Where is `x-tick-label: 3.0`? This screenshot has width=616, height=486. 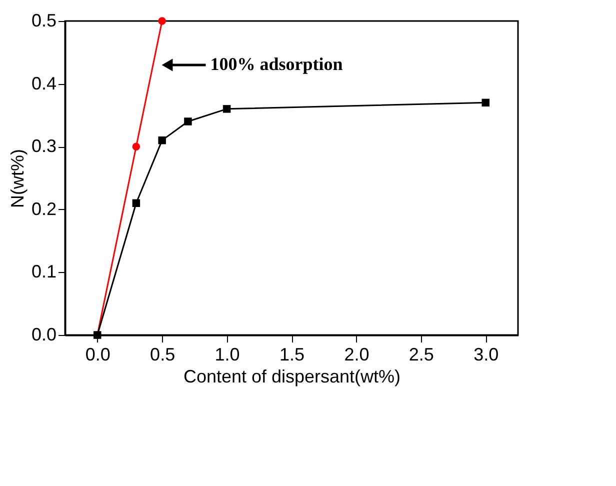 x-tick-label: 3.0 is located at coordinates (486, 354).